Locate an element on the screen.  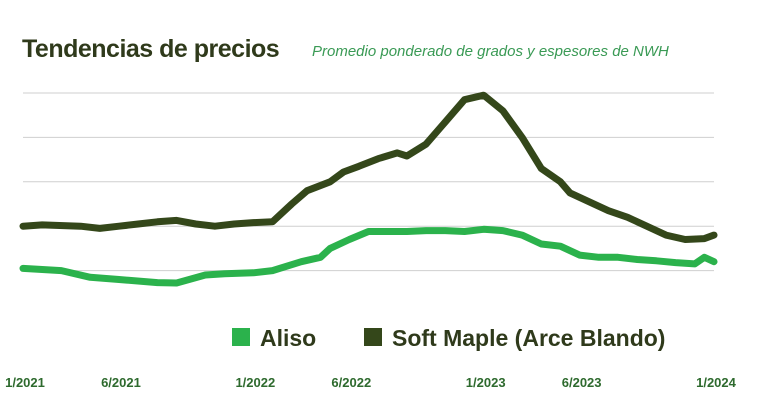
x-tick-label: 6/2022 is located at coordinates (351, 382).